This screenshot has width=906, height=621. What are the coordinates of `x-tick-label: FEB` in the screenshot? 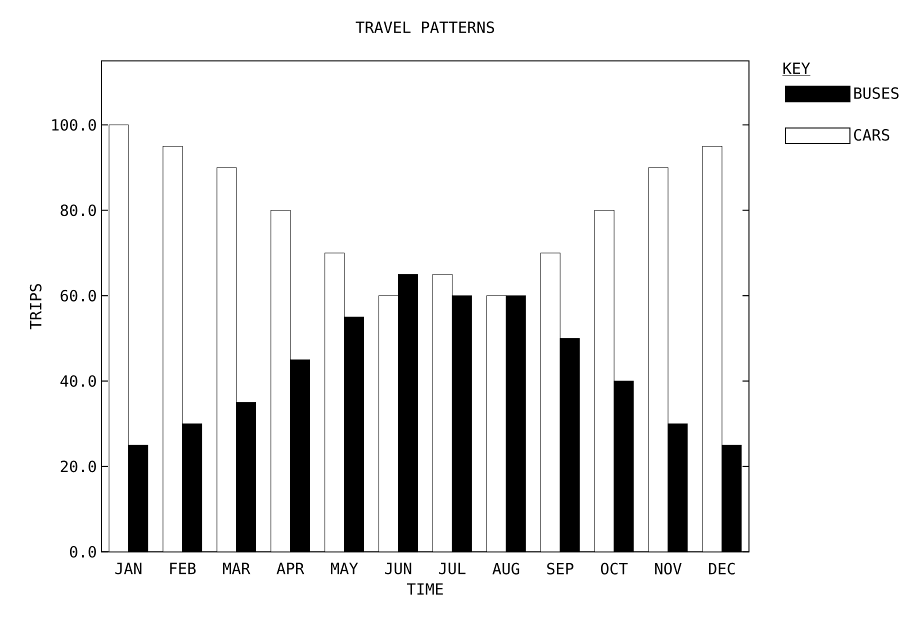 It's located at (183, 568).